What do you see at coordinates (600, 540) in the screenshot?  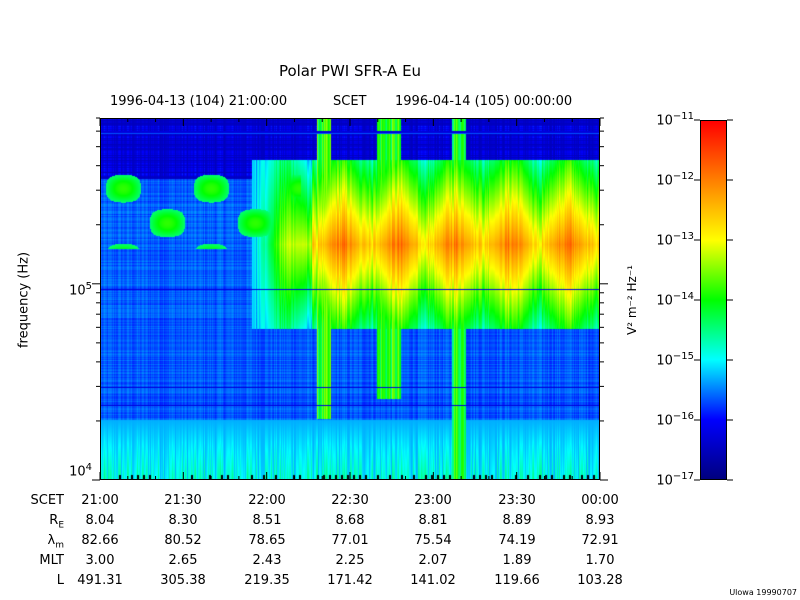 I see `ephemeris-value: 72.91` at bounding box center [600, 540].